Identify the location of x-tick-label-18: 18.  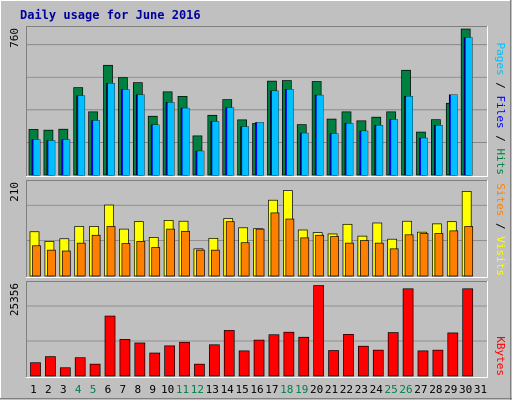
(286, 389).